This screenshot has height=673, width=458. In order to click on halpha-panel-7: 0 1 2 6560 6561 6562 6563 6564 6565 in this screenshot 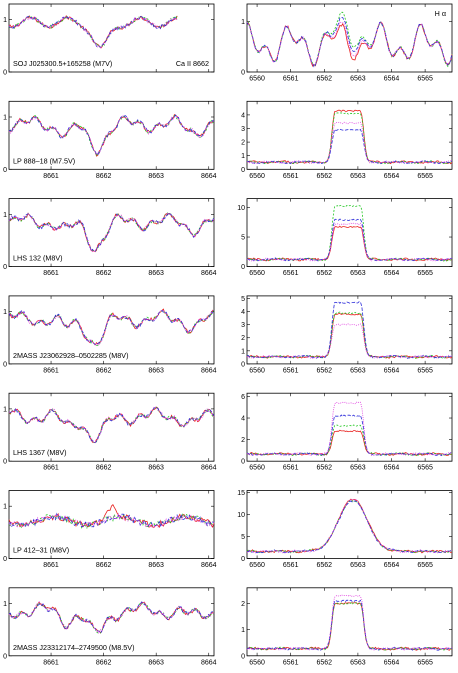, I will do `click(347, 626)`.